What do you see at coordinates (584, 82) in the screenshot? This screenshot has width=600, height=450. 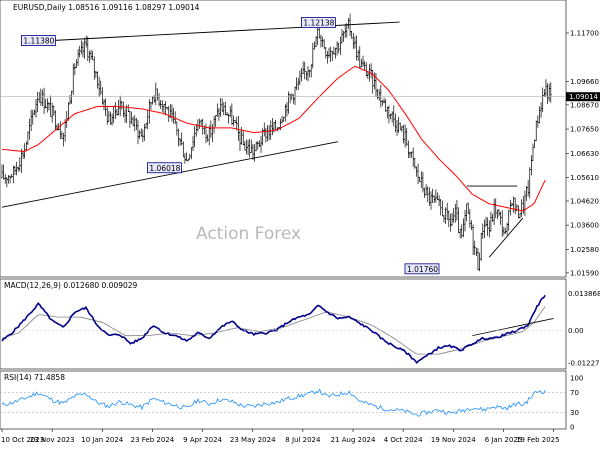 I see `price-tick-label: 1.09660` at bounding box center [584, 82].